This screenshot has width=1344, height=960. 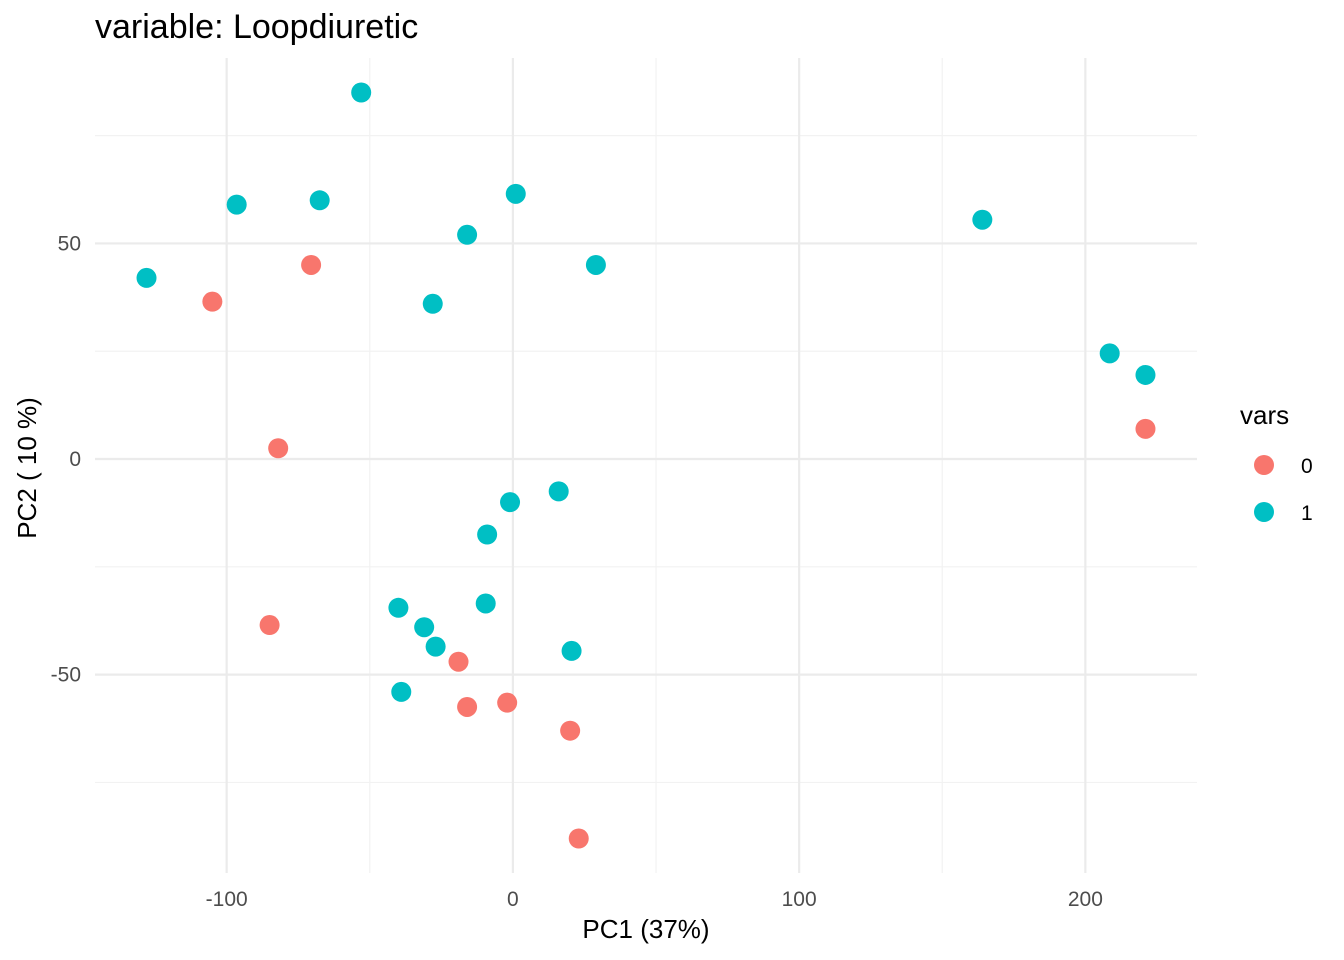 I want to click on x-tick-label: 0, so click(x=513, y=899).